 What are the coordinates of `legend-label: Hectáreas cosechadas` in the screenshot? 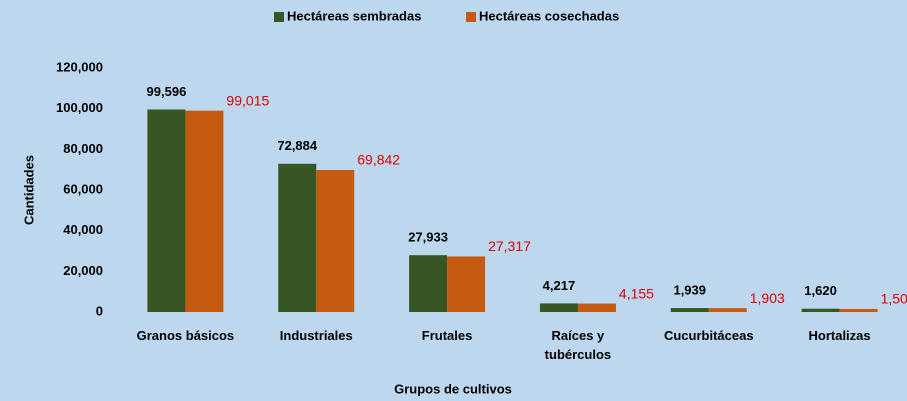 It's located at (549, 15).